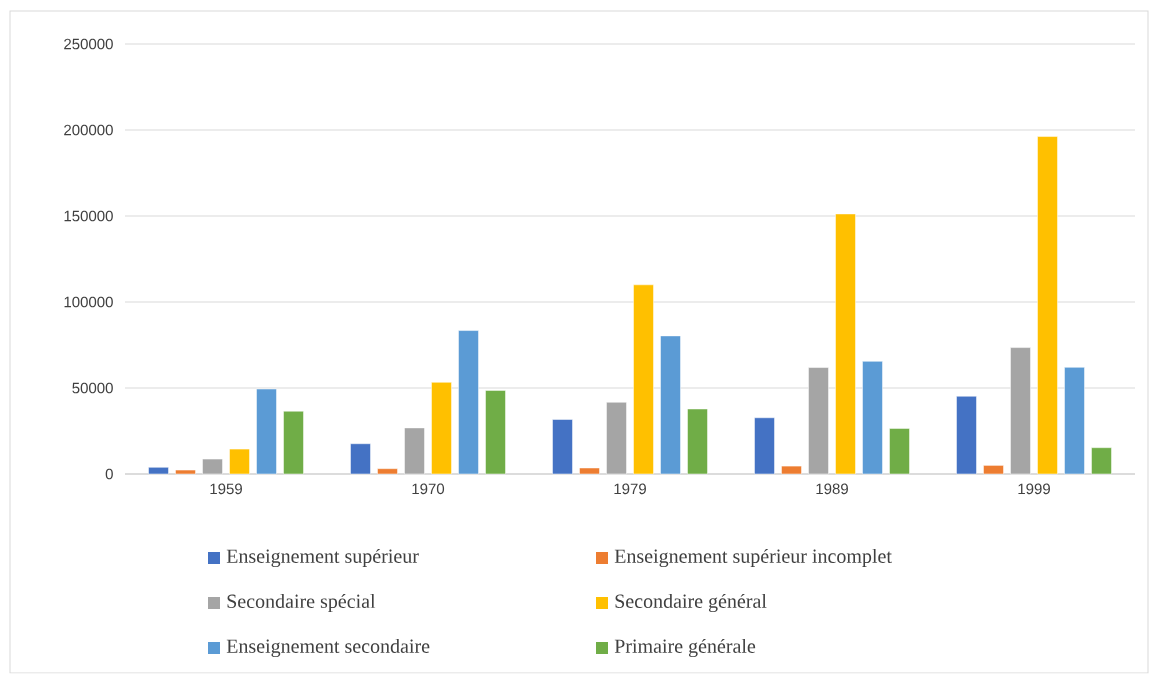 The height and width of the screenshot is (678, 1149). I want to click on y-tick-label: 50000, so click(92, 388).